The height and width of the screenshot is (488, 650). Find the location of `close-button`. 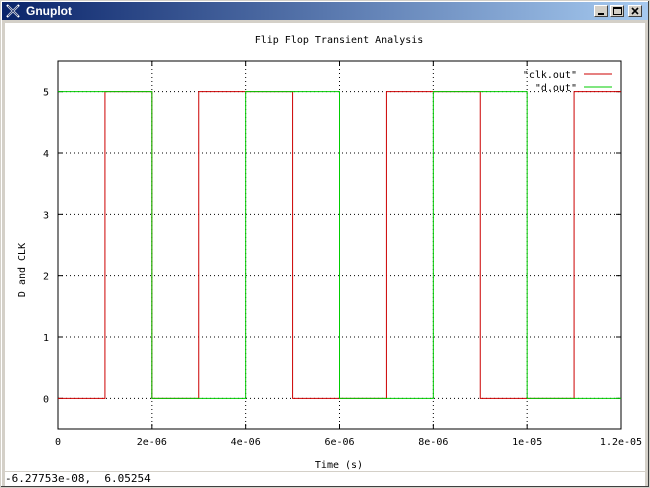

close-button is located at coordinates (635, 11).